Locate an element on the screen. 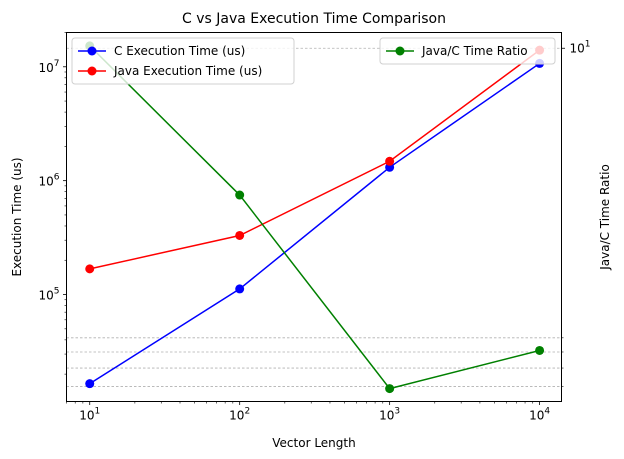 This screenshot has width=624, height=459. y-tick-label: 10⁵ is located at coordinates (48, 295).